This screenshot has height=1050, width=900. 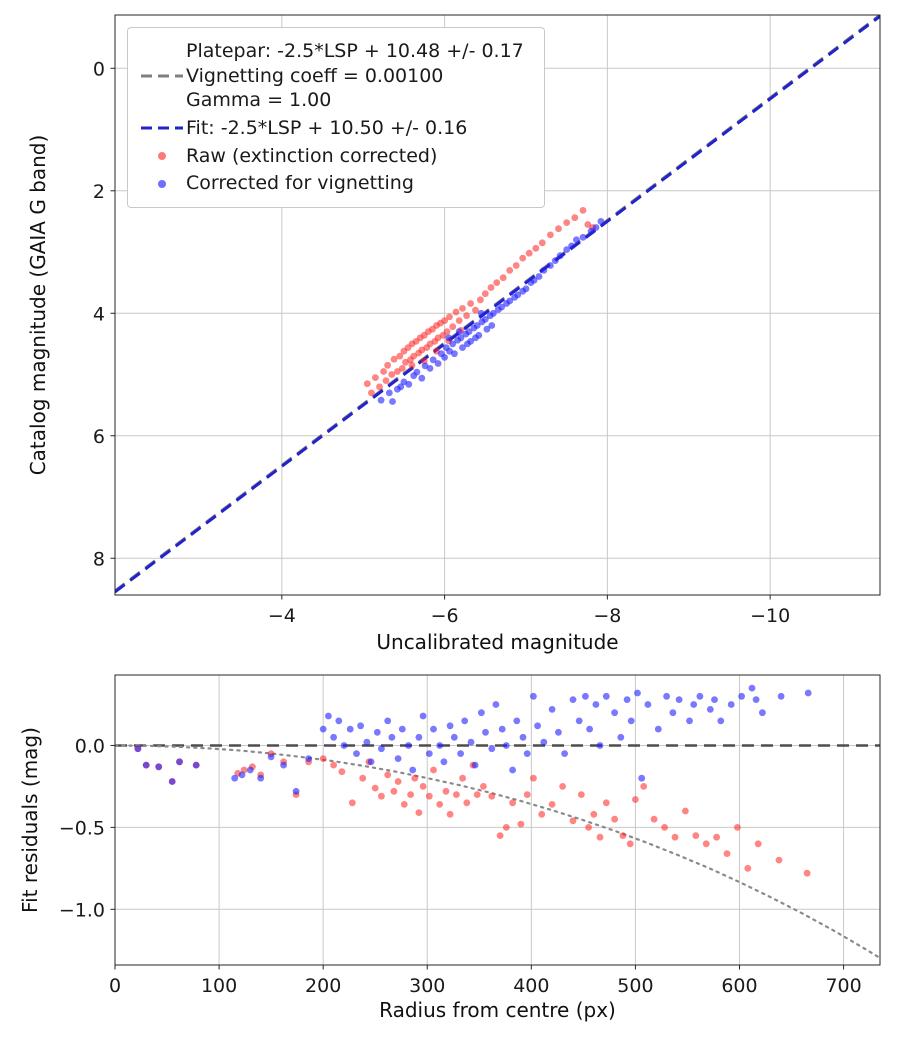 What do you see at coordinates (770, 616) in the screenshot?
I see `svg-text: −10` at bounding box center [770, 616].